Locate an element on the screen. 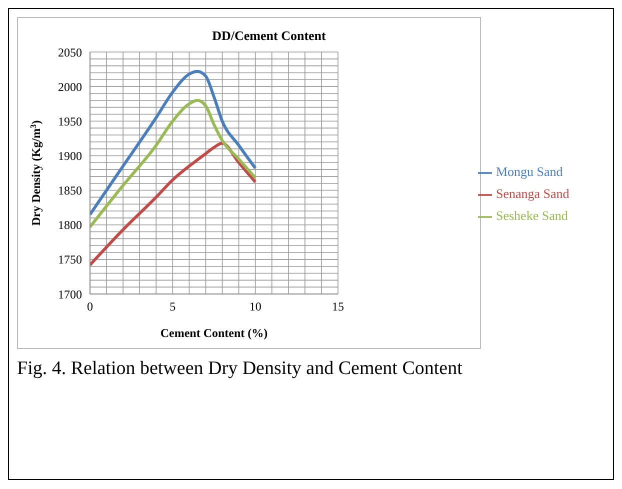  legend-label: Sesheke Sand is located at coordinates (532, 215).